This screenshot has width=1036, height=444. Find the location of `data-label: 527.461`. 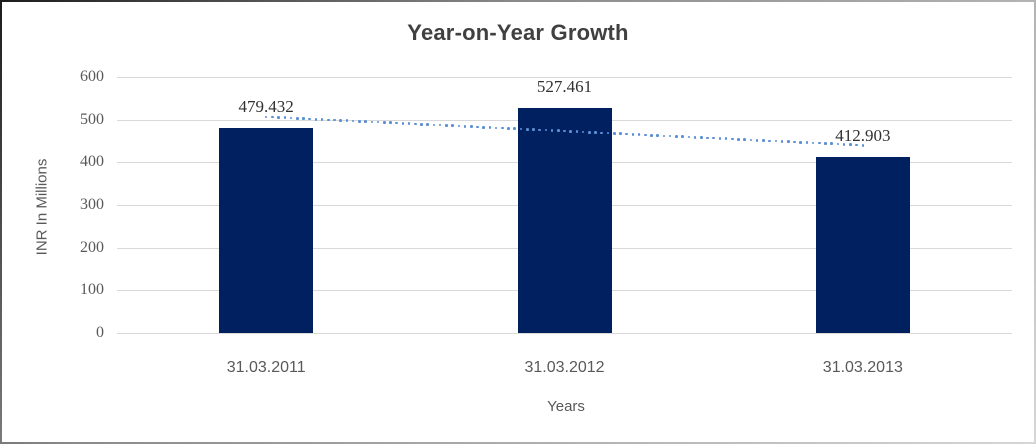

data-label: 527.461 is located at coordinates (564, 86).